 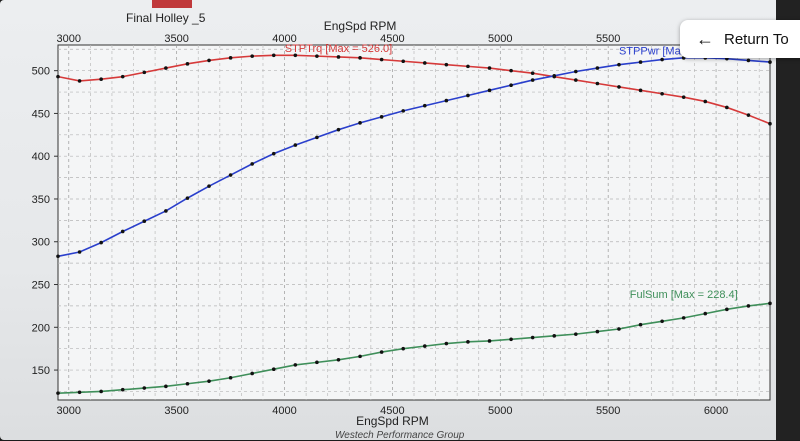 What do you see at coordinates (608, 411) in the screenshot?
I see `x-tick-label-bottom: 5500` at bounding box center [608, 411].